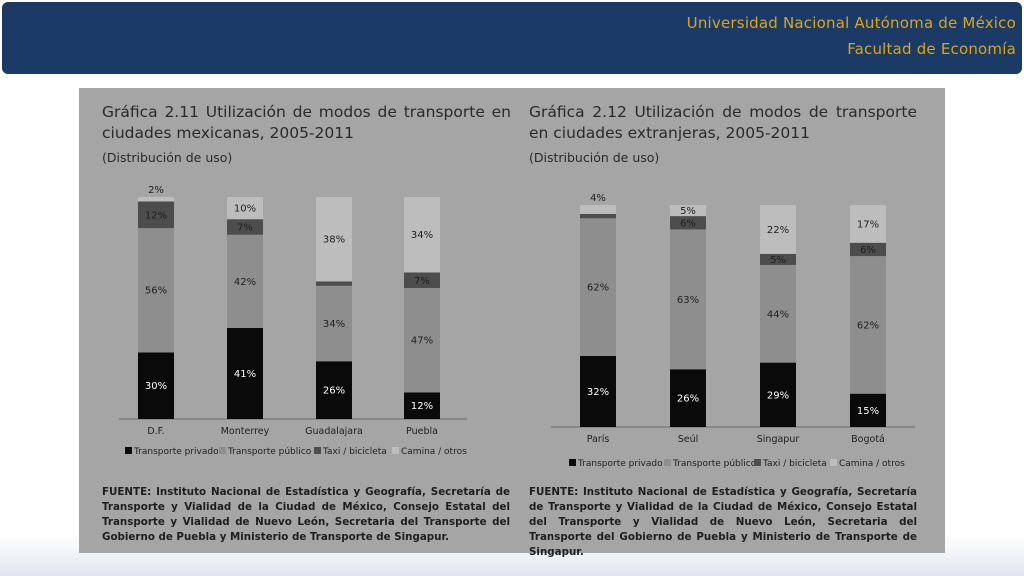 The image size is (1024, 576). I want to click on right-chart-bar-bogota-taxi-bicicleta, so click(868, 249).